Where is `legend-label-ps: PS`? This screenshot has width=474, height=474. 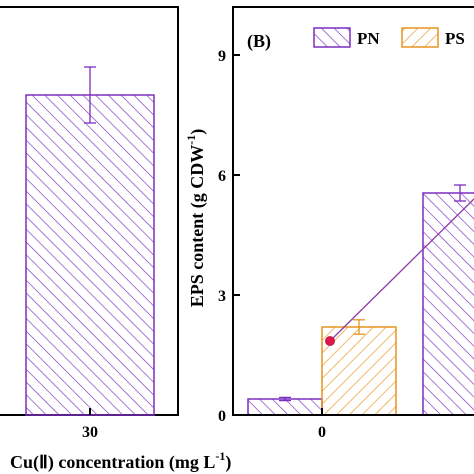
legend-label-ps: PS is located at coordinates (455, 38).